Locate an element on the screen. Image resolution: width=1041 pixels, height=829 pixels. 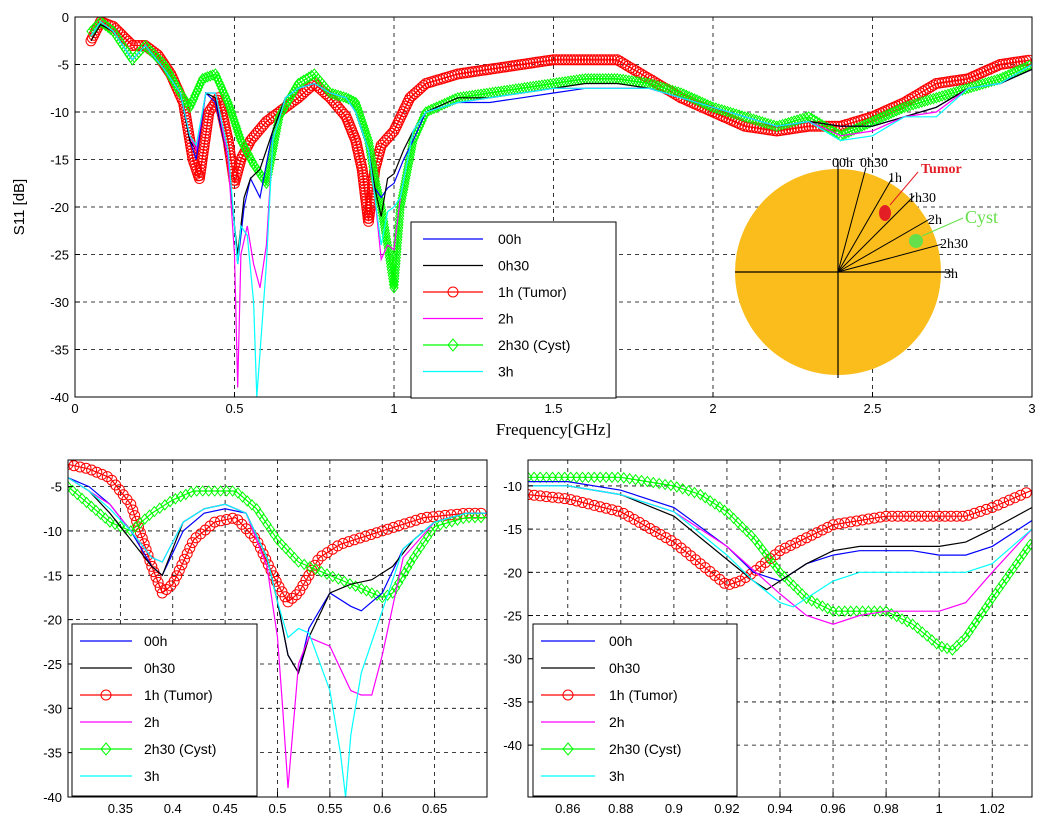
x-tick-label: 1 is located at coordinates (939, 808).